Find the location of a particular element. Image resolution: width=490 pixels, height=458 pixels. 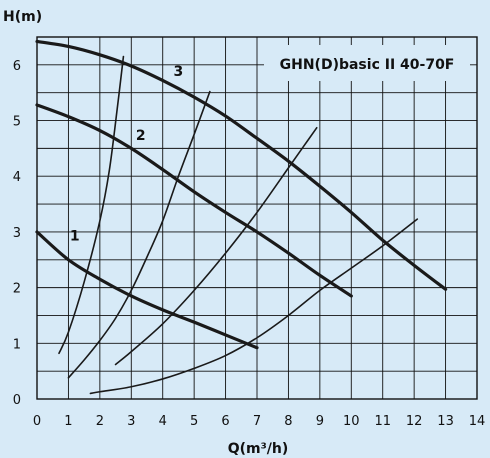

x-tick-label: 13 is located at coordinates (445, 421).